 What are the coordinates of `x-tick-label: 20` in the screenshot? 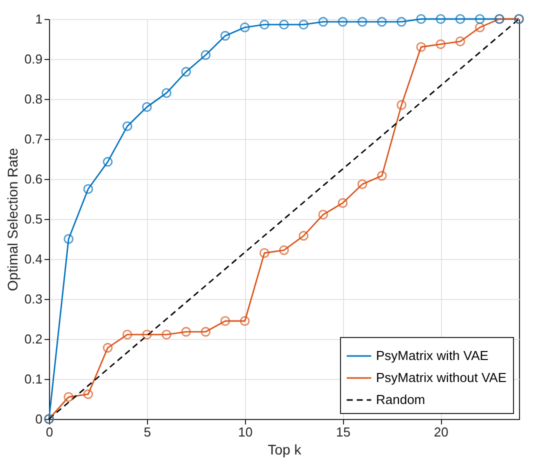 It's located at (441, 432).